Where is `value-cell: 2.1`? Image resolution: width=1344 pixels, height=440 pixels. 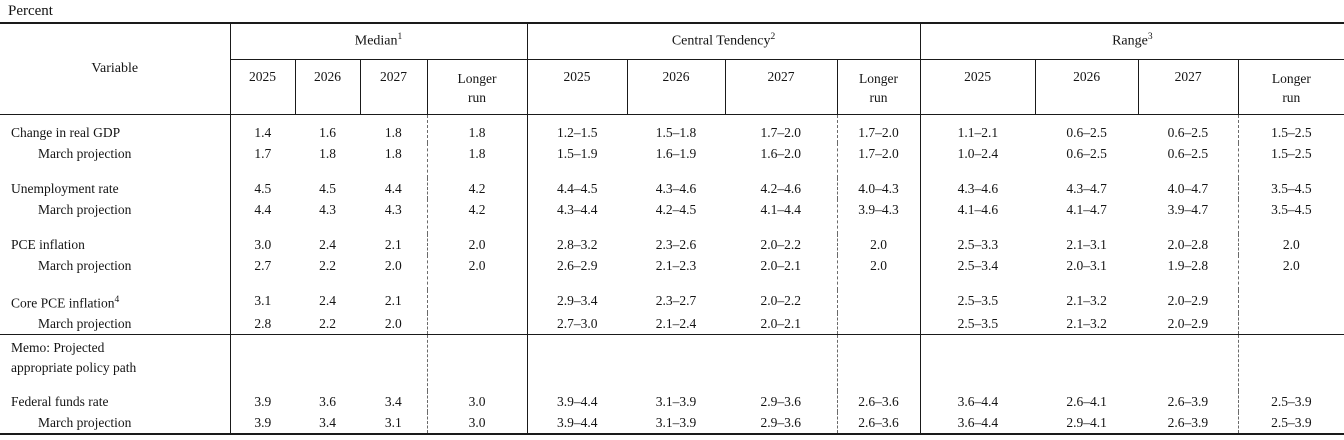
value-cell: 2.1 is located at coordinates (393, 300).